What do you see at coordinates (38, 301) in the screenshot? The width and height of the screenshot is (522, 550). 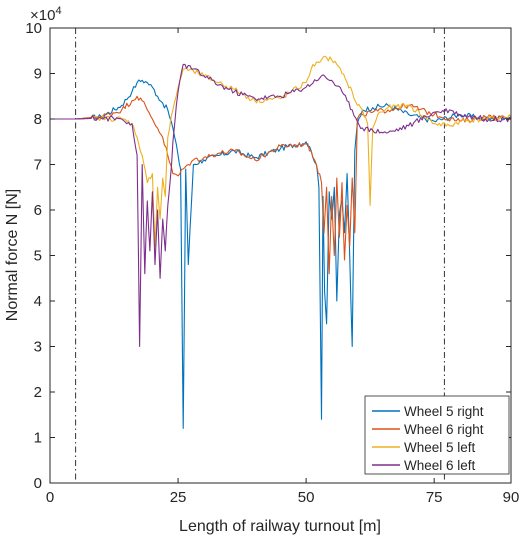 I see `y-tick-label: 4` at bounding box center [38, 301].